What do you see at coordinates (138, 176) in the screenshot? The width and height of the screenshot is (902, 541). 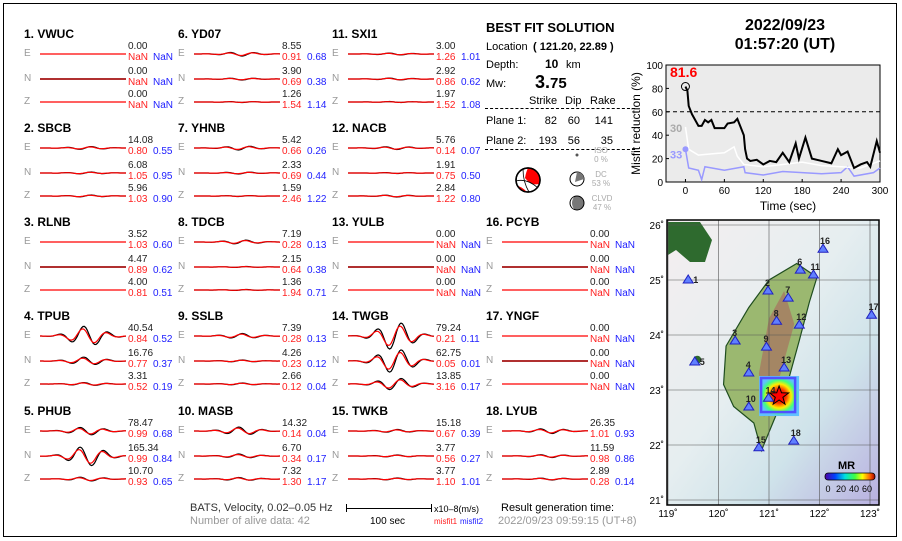 I see `misfit1-value: 1.05` at bounding box center [138, 176].